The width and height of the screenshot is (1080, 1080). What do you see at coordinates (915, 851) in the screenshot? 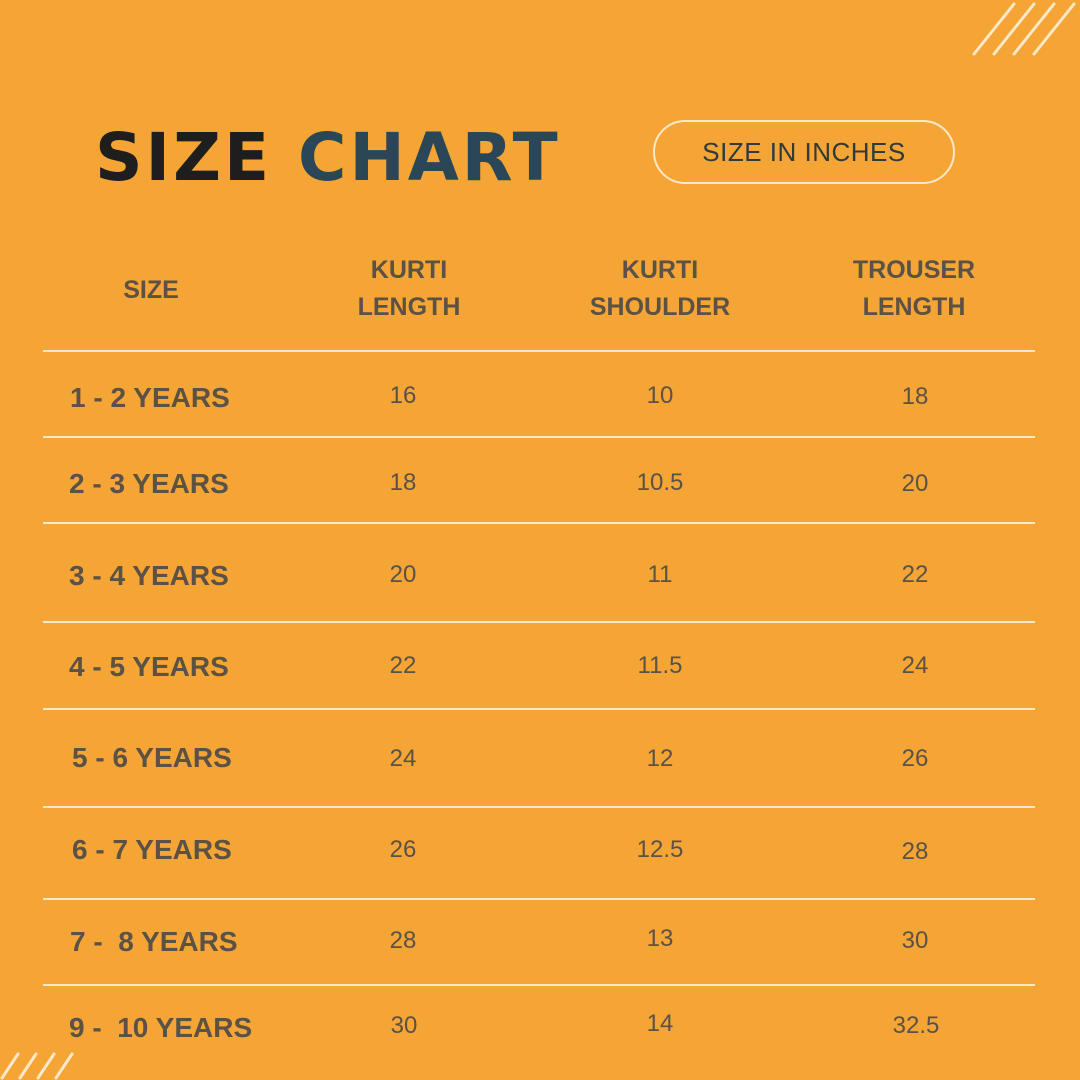
I see `trouser-length-value: 28` at bounding box center [915, 851].